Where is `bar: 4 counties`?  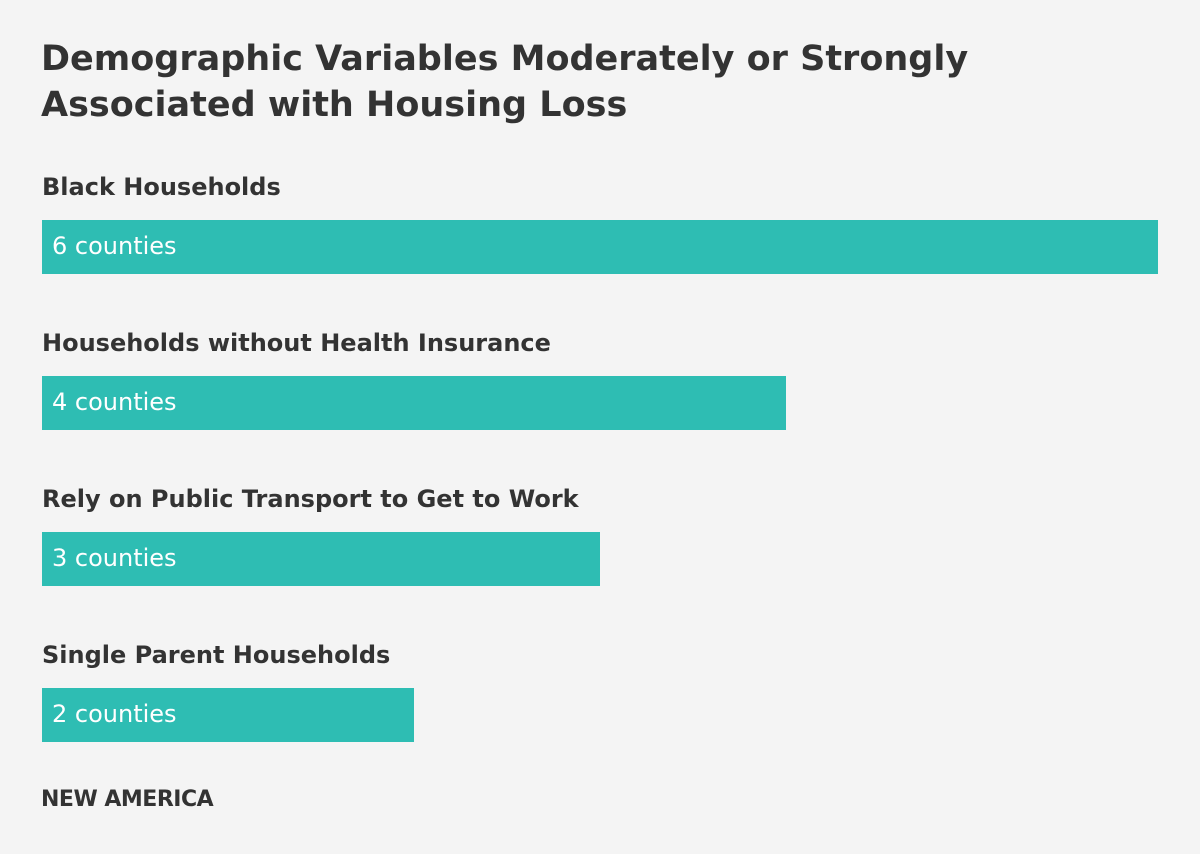
bar: 4 counties is located at coordinates (414, 403).